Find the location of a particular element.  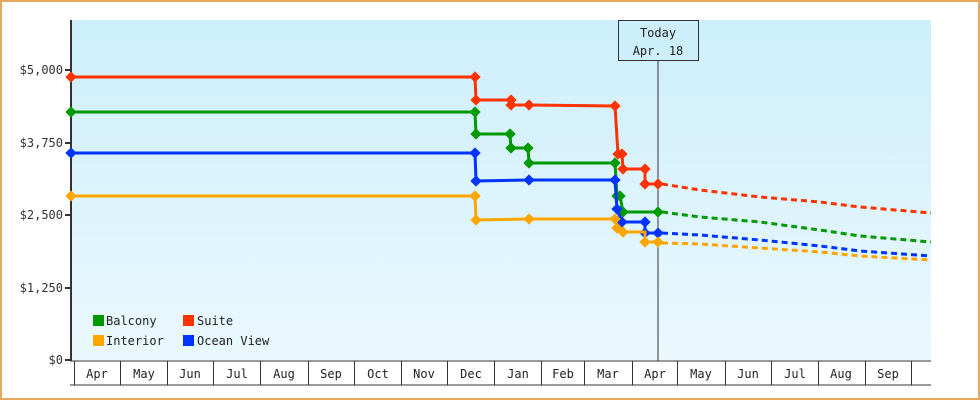

legend-label-balcony: Balcony is located at coordinates (131, 321).